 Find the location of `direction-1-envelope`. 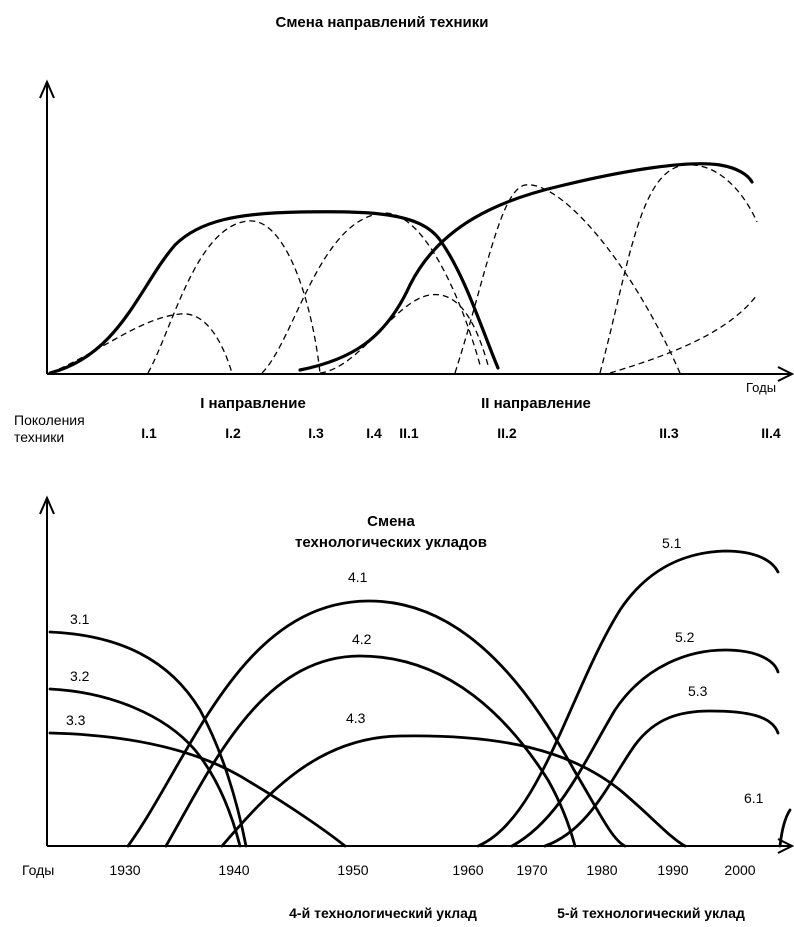

direction-1-envelope is located at coordinates (274, 292).